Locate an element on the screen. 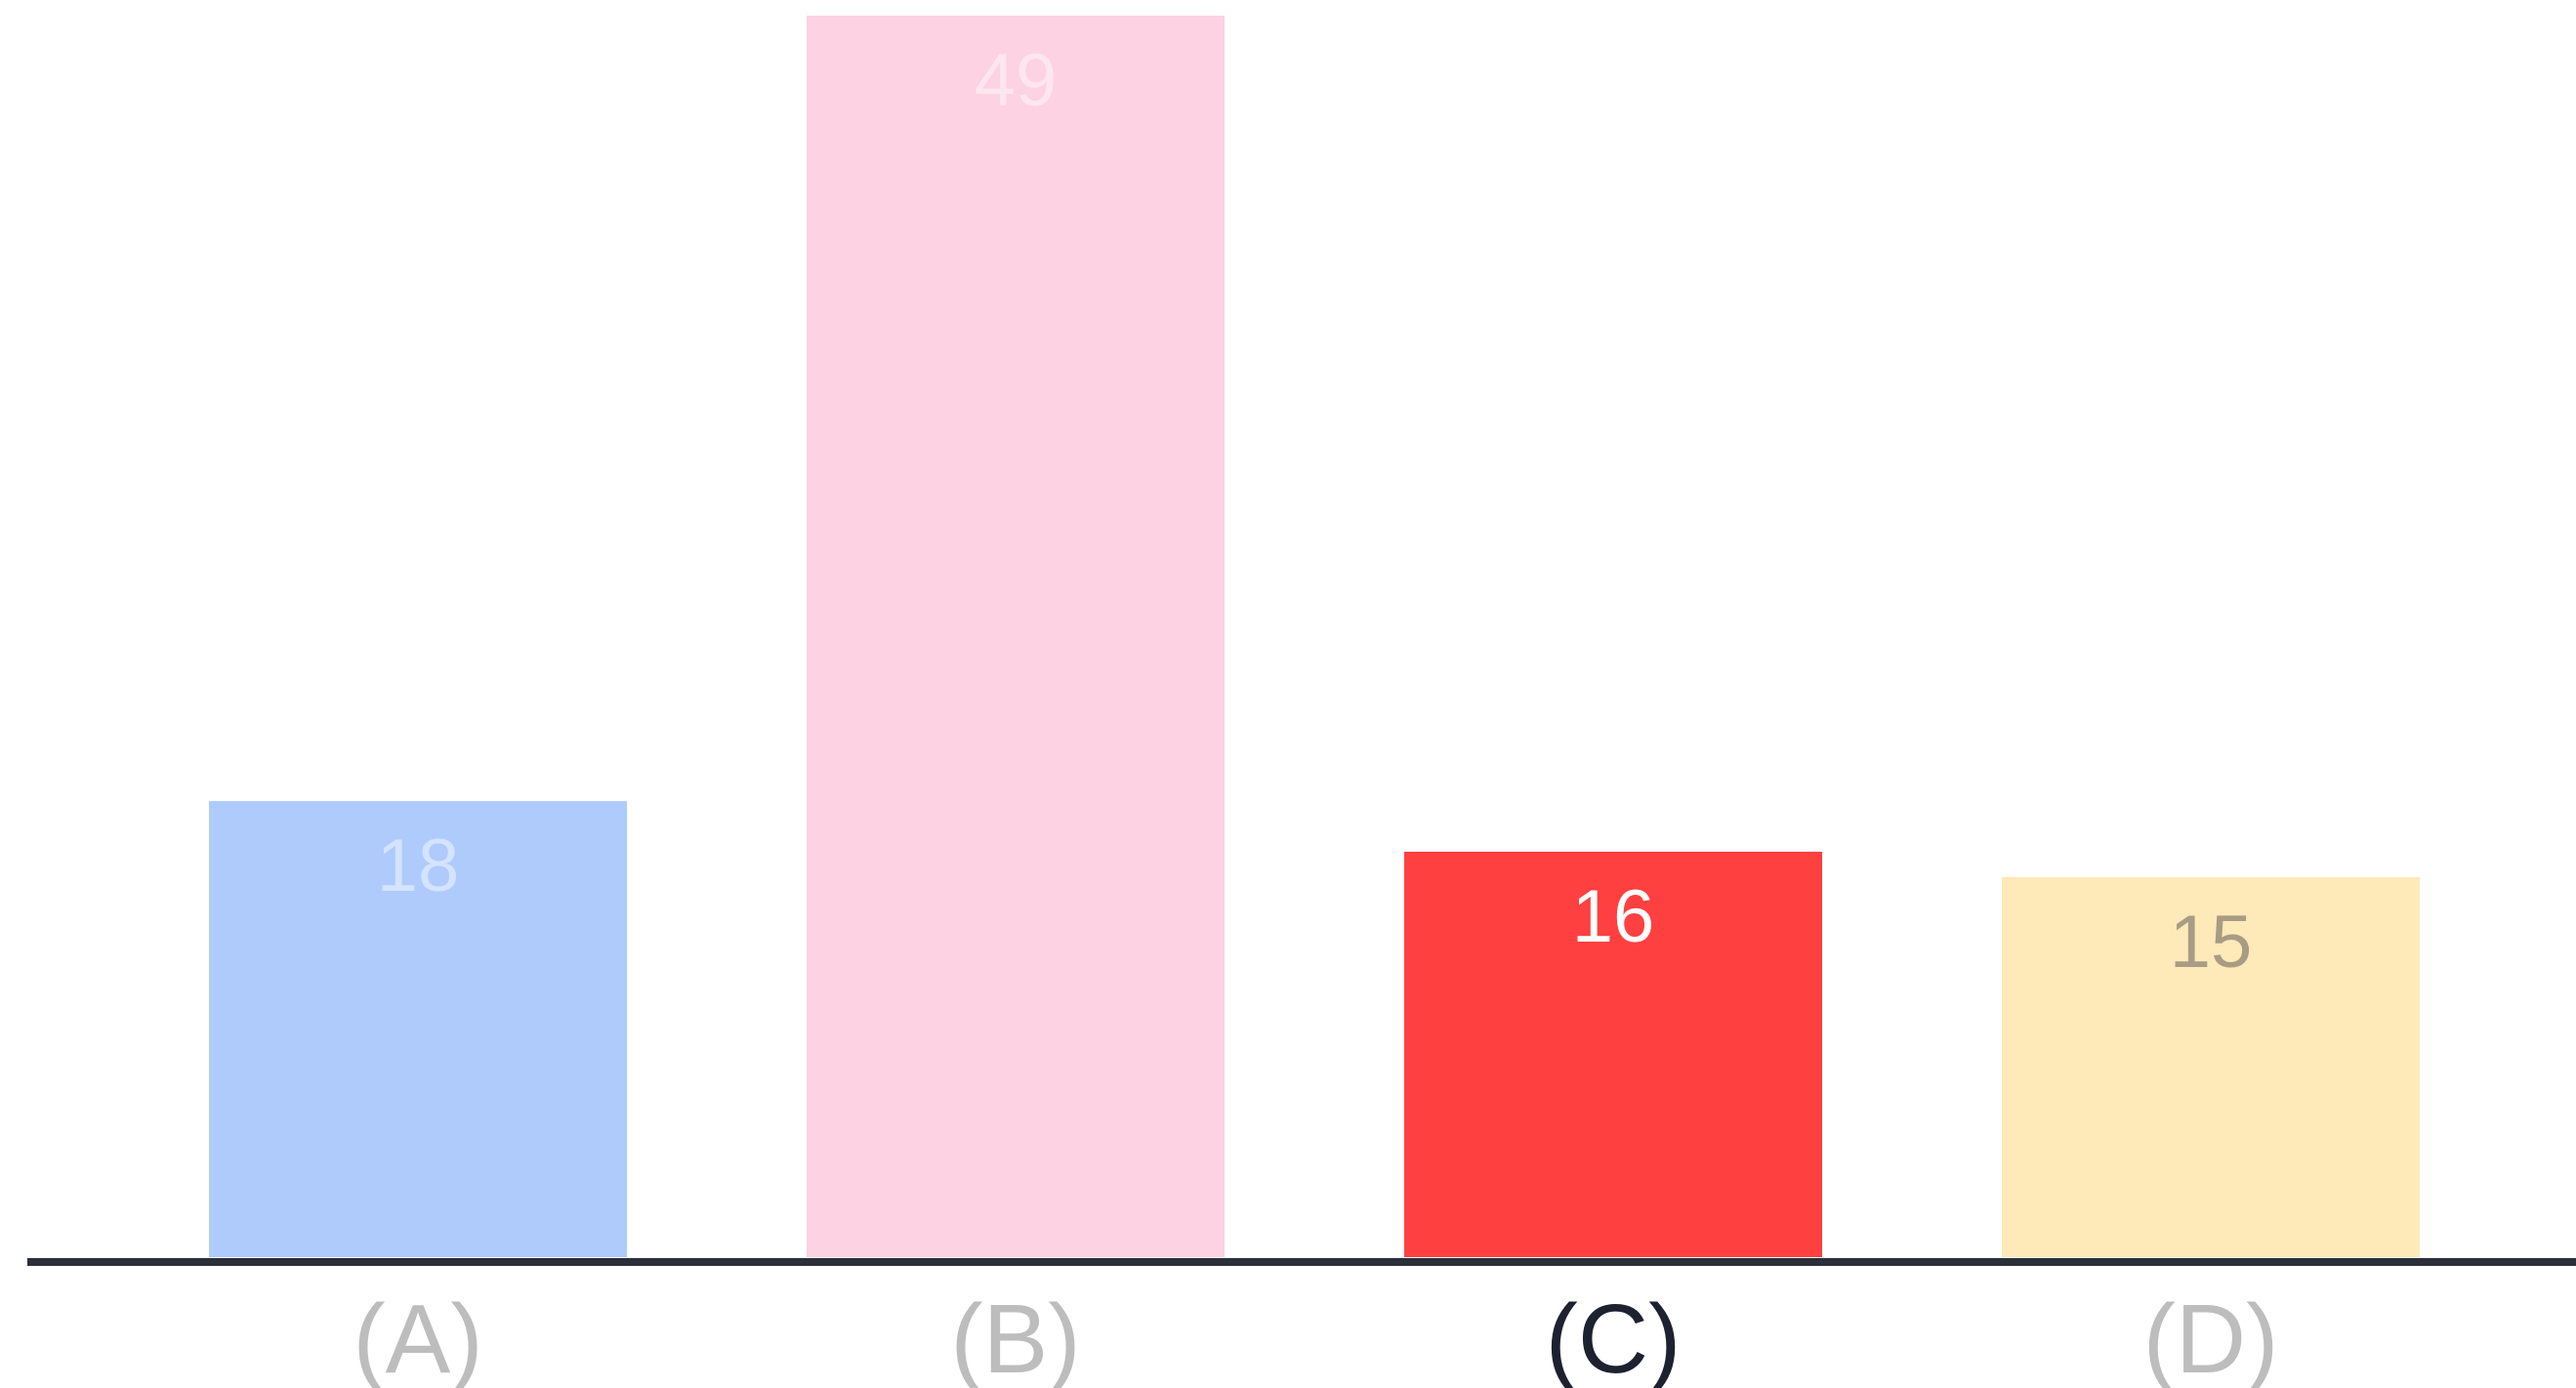  bar-d is located at coordinates (2211, 1066).